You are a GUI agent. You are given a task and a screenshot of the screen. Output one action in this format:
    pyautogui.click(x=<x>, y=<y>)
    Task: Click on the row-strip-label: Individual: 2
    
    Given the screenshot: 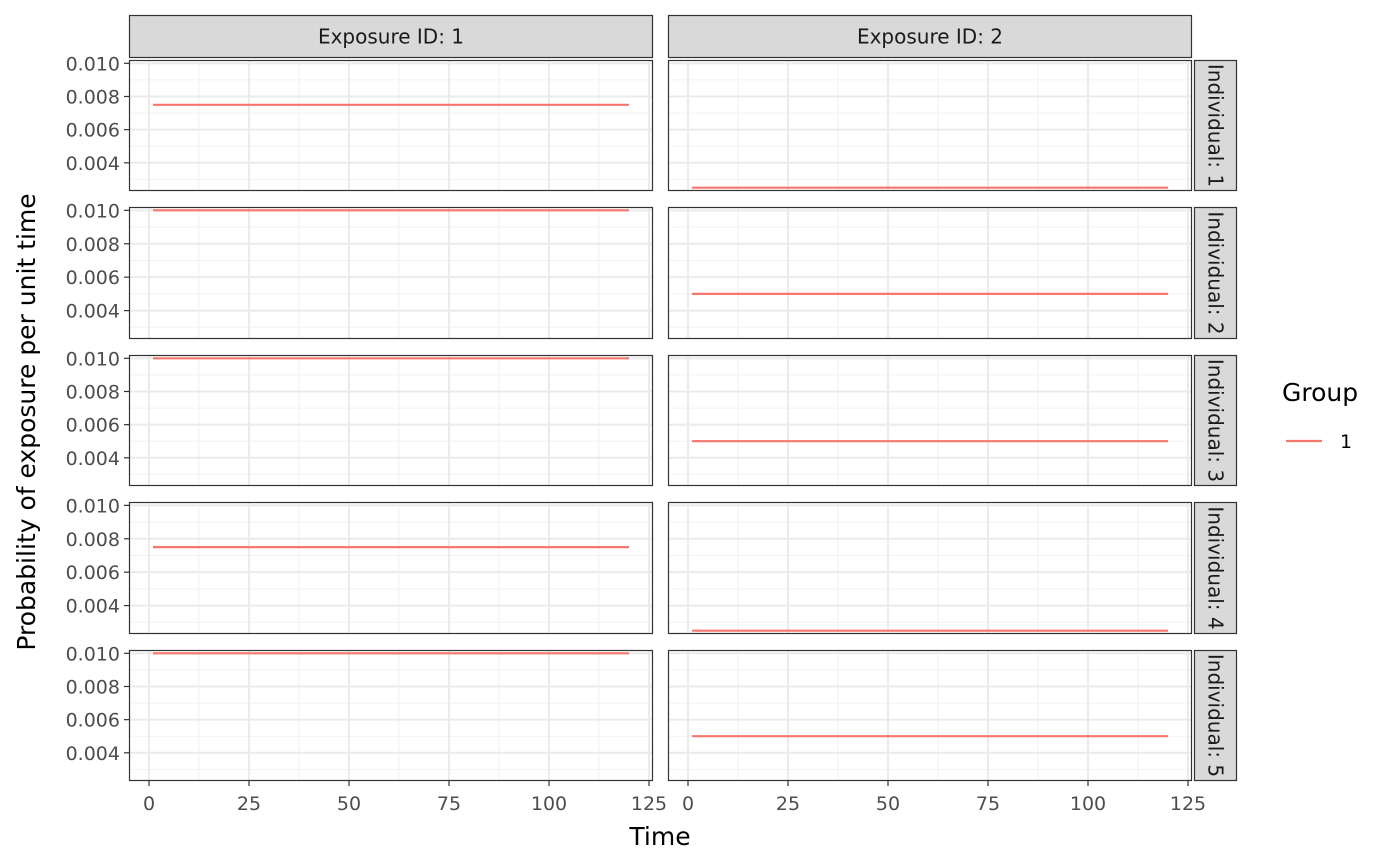 What is the action you would take?
    pyautogui.click(x=1216, y=272)
    